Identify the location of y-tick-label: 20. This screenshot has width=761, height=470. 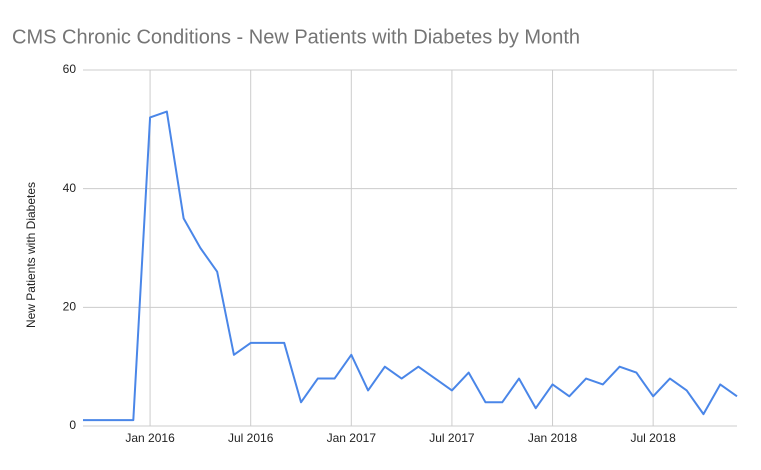
(70, 307).